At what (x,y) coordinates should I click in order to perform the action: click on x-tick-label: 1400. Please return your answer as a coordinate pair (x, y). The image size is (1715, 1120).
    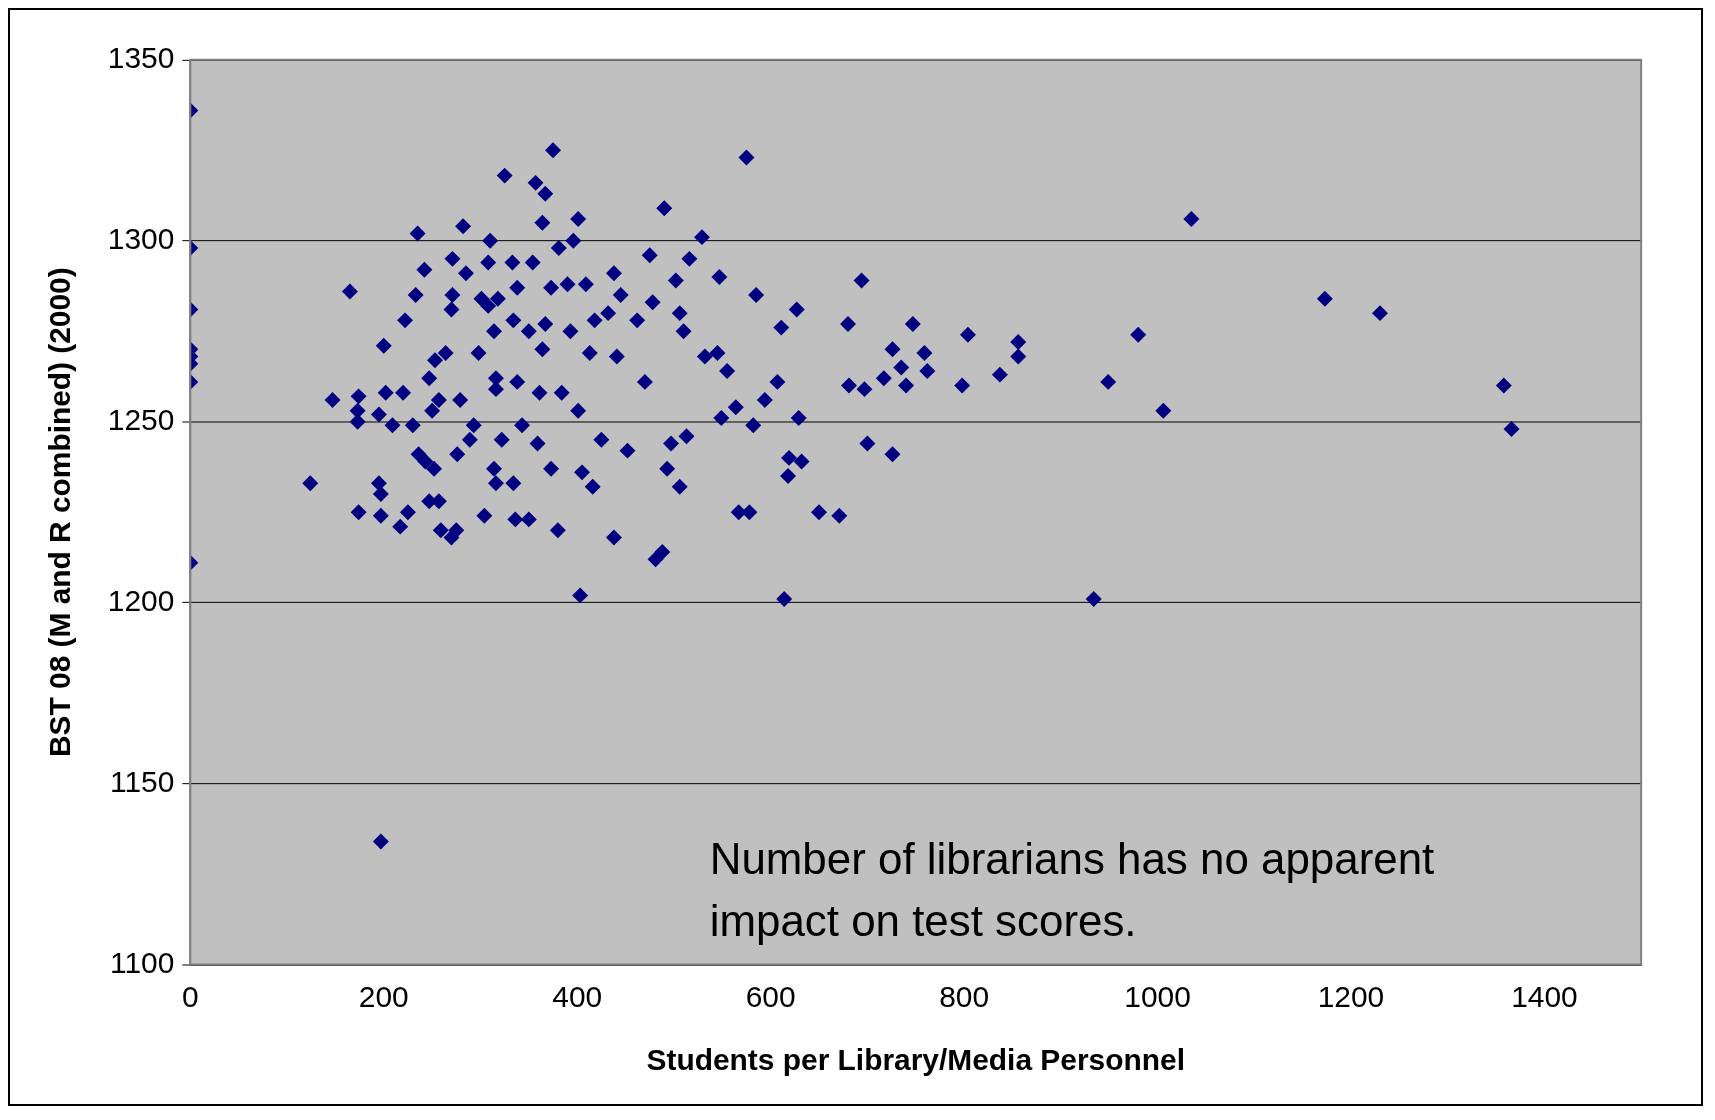
    Looking at the image, I should click on (1544, 996).